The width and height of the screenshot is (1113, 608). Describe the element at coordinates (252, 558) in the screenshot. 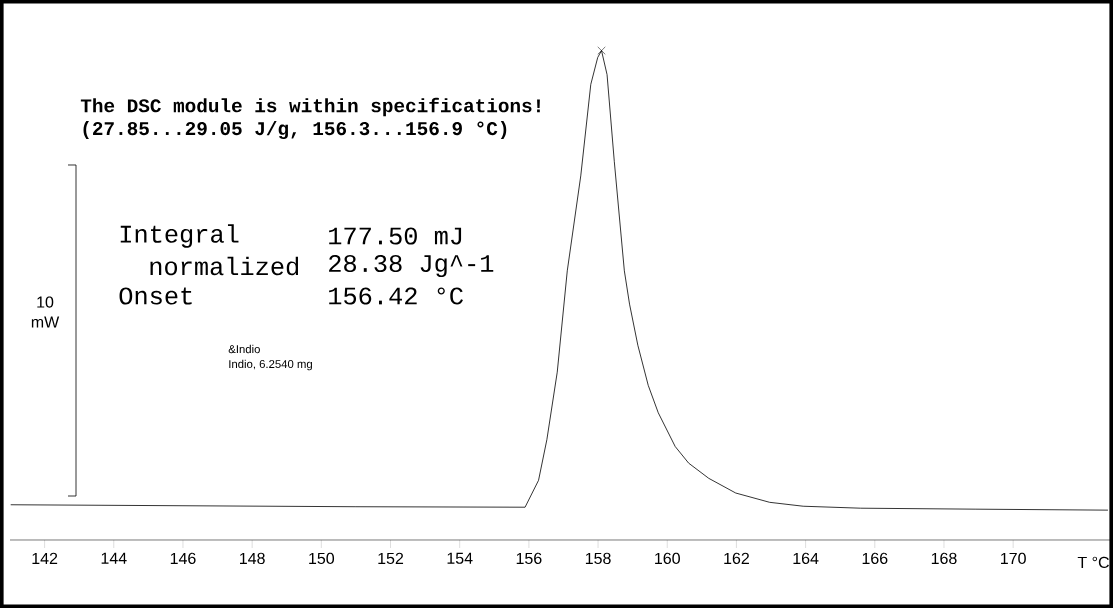

I see `x-tick-label: 148` at that location.